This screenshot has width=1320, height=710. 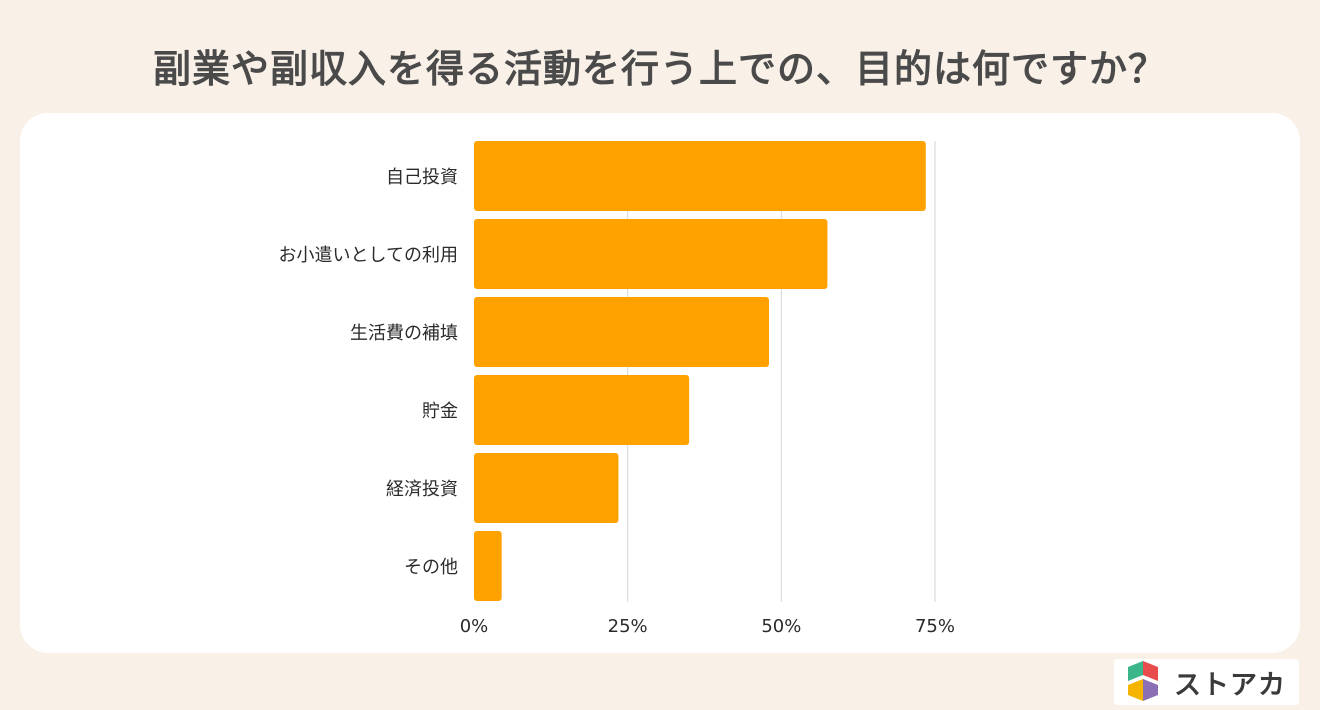 What do you see at coordinates (781, 626) in the screenshot?
I see `x-tick-label-2: 50%` at bounding box center [781, 626].